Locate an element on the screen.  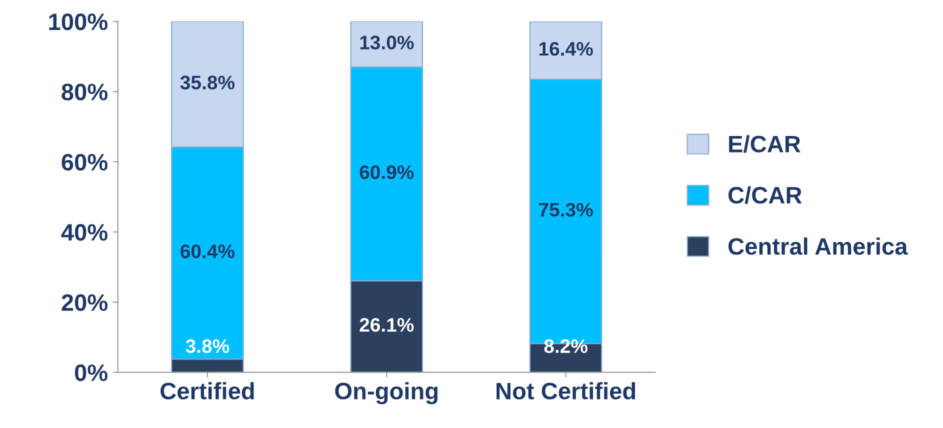
x-tick-label: Not Certified is located at coordinates (566, 391).